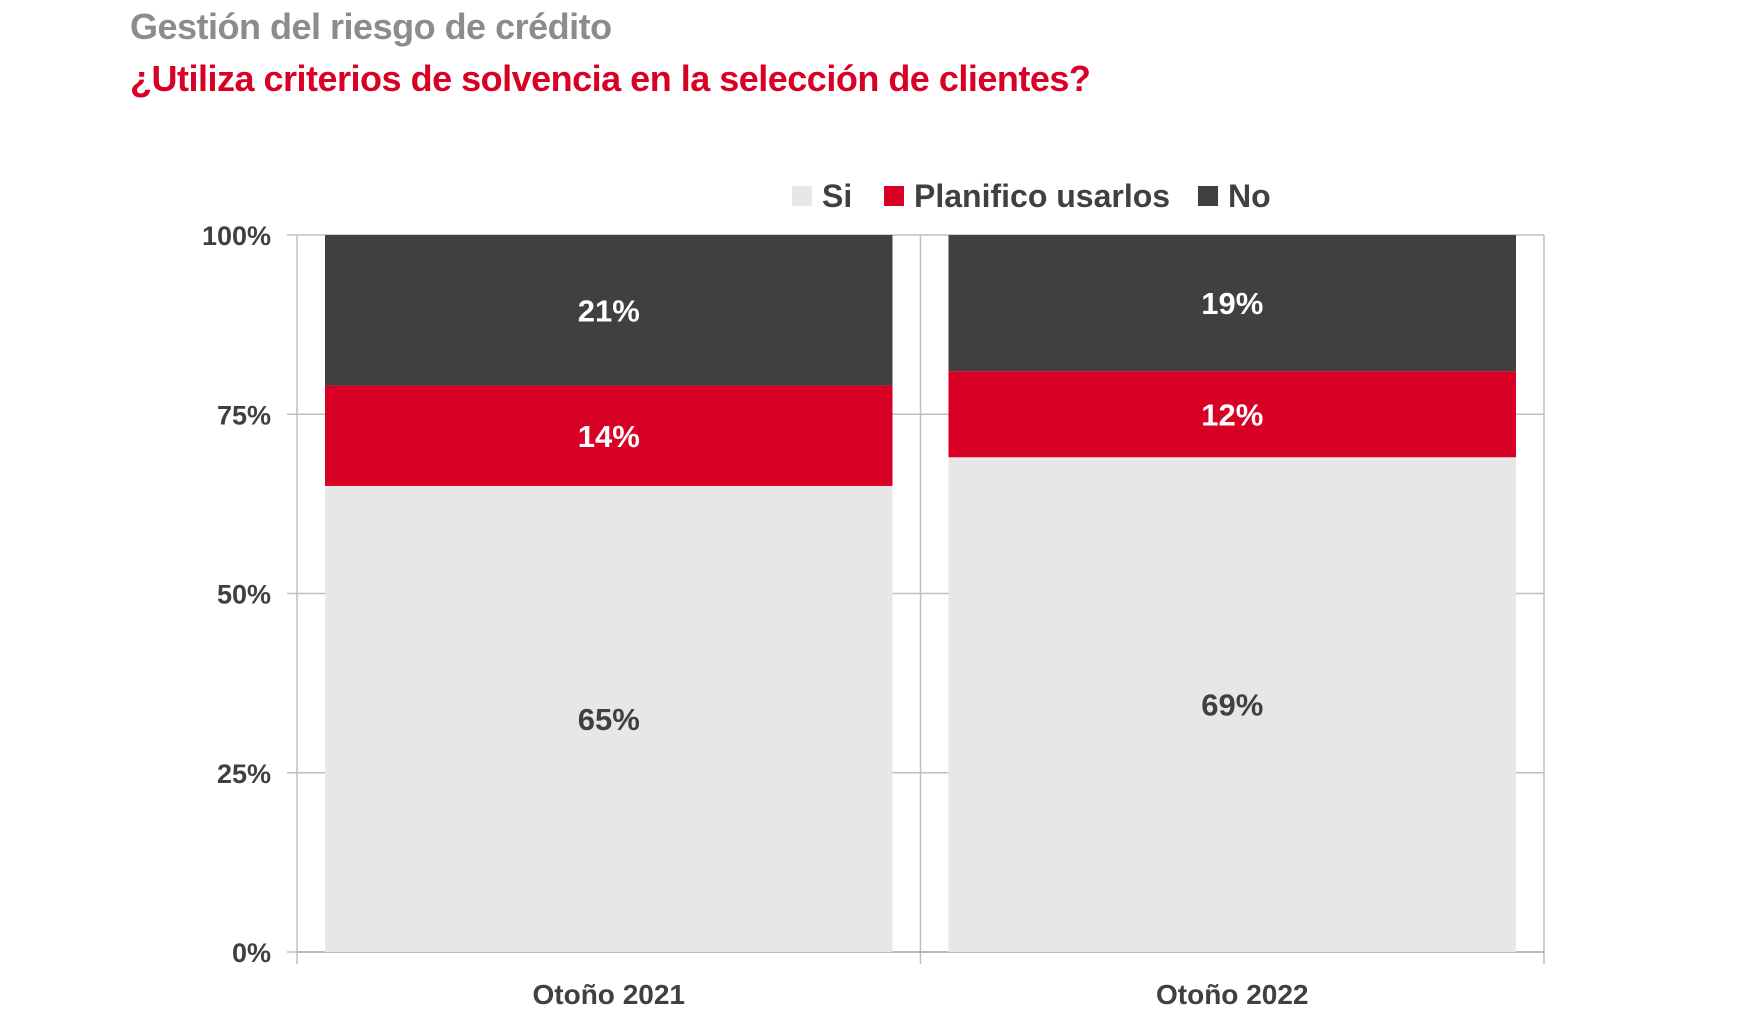 This screenshot has width=1740, height=1009. Describe the element at coordinates (244, 595) in the screenshot. I see `y-tick-label: 50%` at that location.